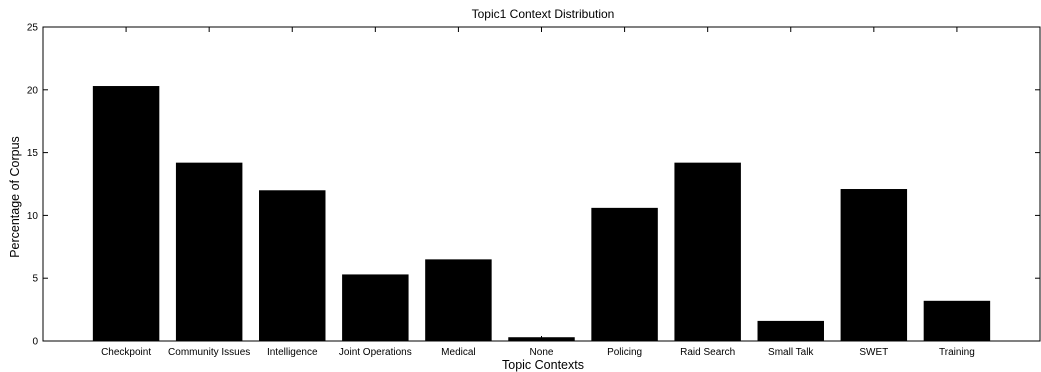 Image resolution: width=1041 pixels, height=372 pixels. I want to click on x-tick-label: Training, so click(957, 352).